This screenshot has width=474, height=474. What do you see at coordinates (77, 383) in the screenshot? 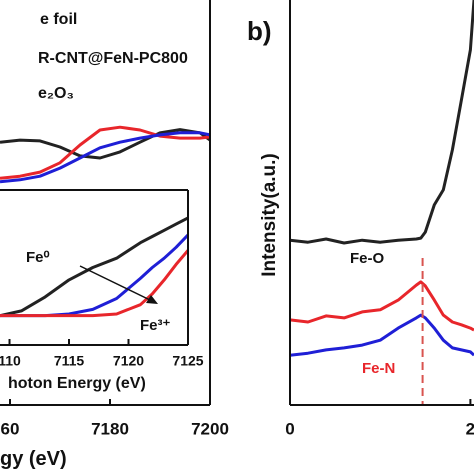
I see `inset-x-axis-label: hoton Energy (eV)` at bounding box center [77, 383].